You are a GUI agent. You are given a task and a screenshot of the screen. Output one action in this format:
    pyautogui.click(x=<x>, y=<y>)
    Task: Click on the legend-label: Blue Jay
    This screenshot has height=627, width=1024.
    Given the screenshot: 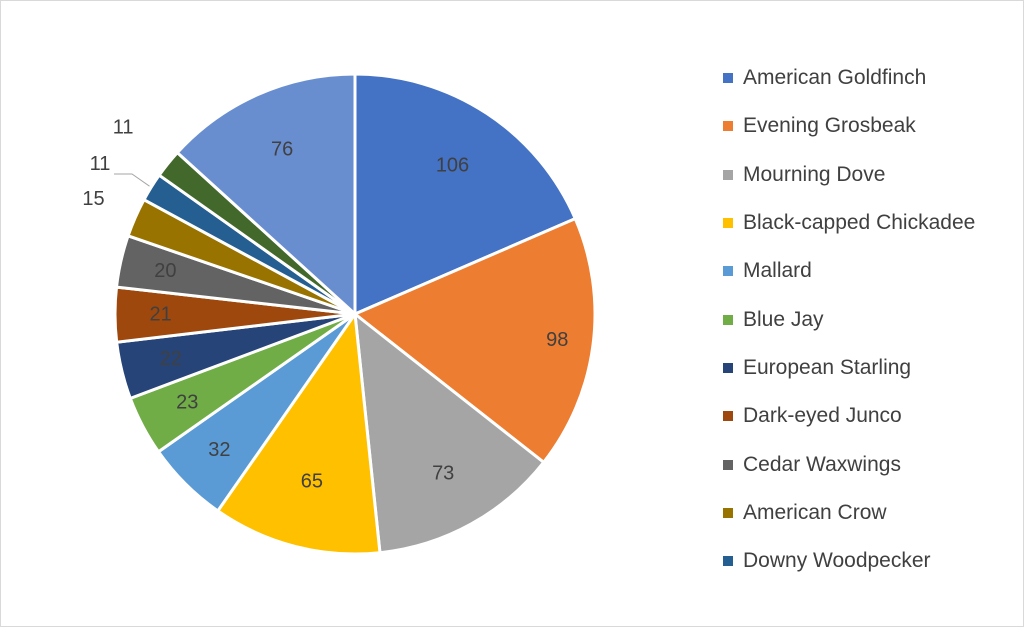 What is the action you would take?
    pyautogui.click(x=783, y=319)
    